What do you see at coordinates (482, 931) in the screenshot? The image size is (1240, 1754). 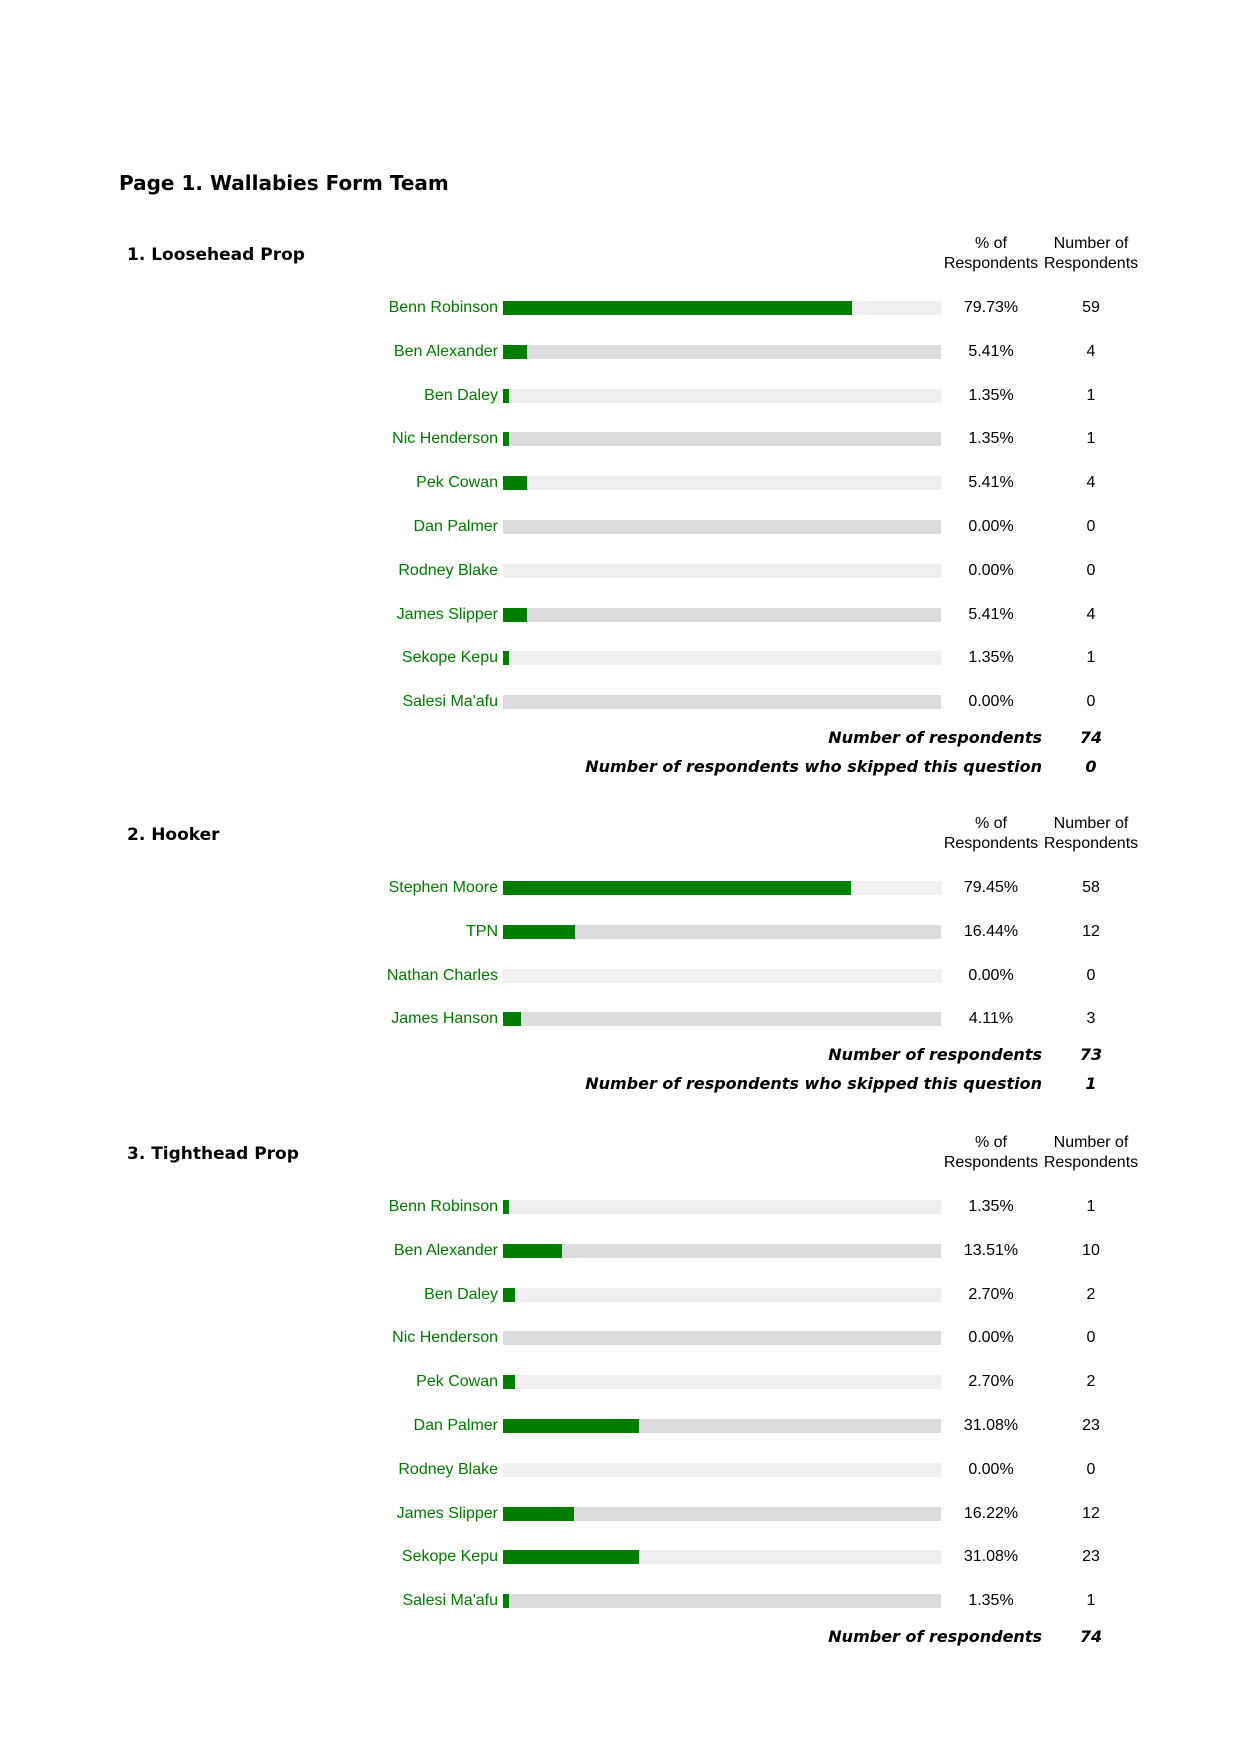 I see `answer-label: TPN` at bounding box center [482, 931].